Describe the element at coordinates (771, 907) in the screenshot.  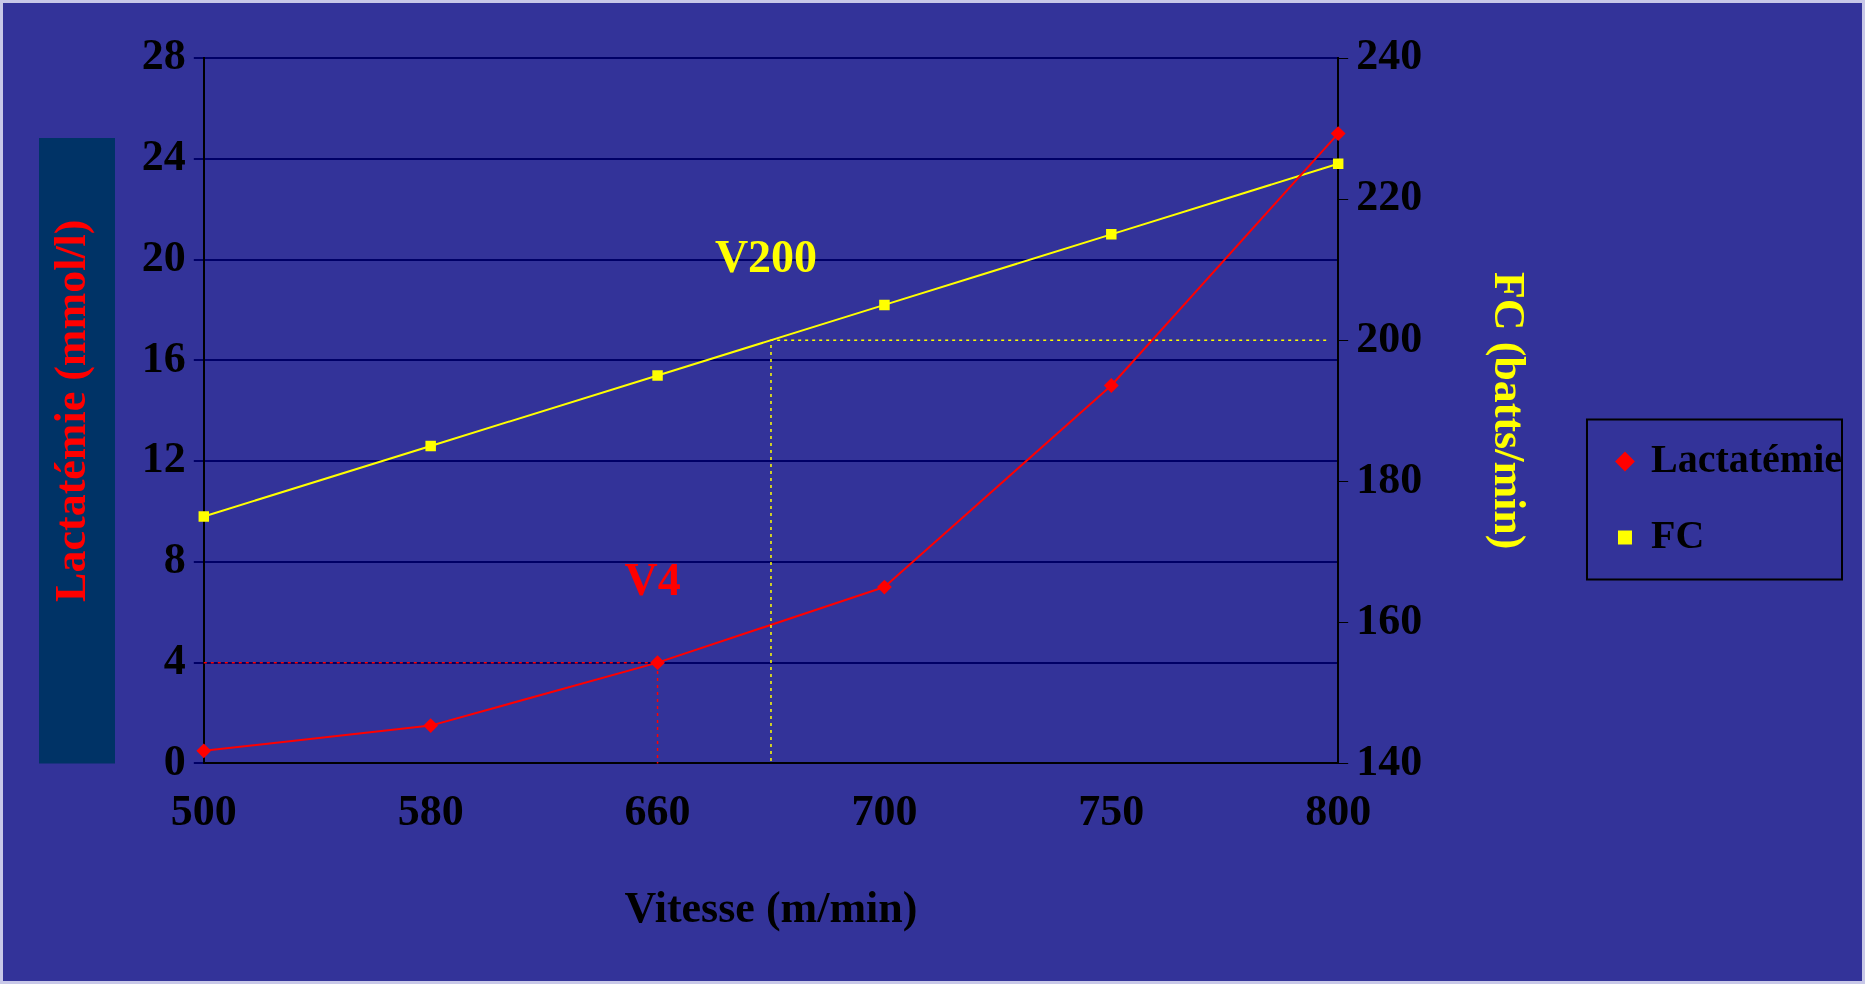
I see `x-axis-title: Vitesse (m/min)` at that location.